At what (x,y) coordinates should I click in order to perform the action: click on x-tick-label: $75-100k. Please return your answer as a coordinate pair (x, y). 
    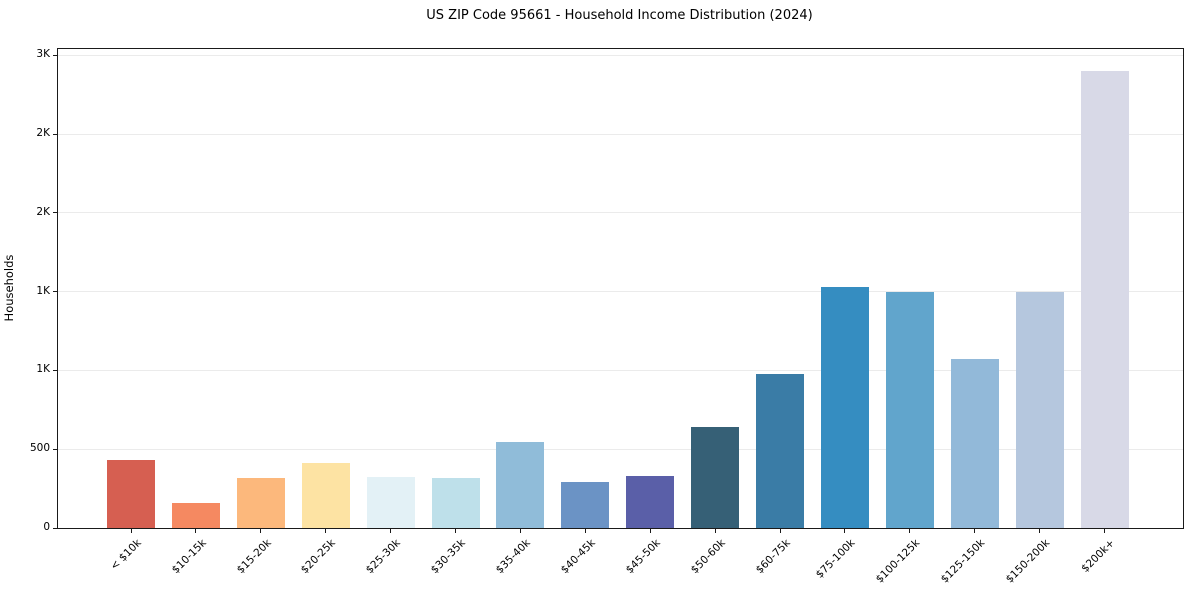
    Looking at the image, I should click on (835, 559).